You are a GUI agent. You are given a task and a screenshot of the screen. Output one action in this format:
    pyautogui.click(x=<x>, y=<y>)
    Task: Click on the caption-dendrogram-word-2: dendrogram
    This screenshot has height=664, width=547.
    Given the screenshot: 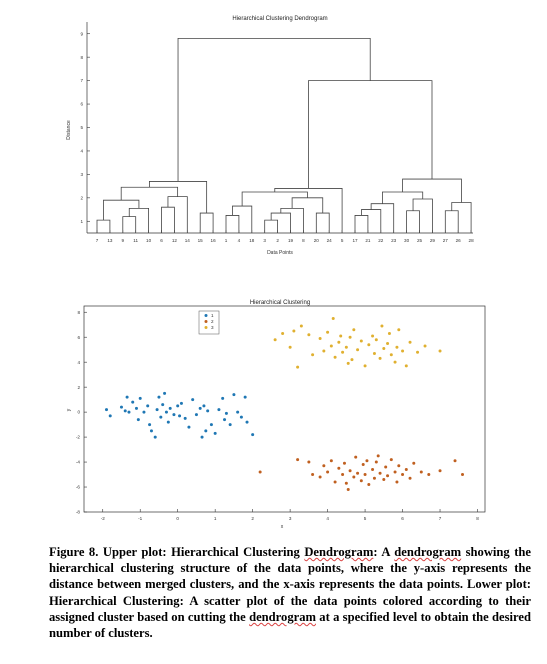 What is the action you would take?
    pyautogui.click(x=428, y=552)
    